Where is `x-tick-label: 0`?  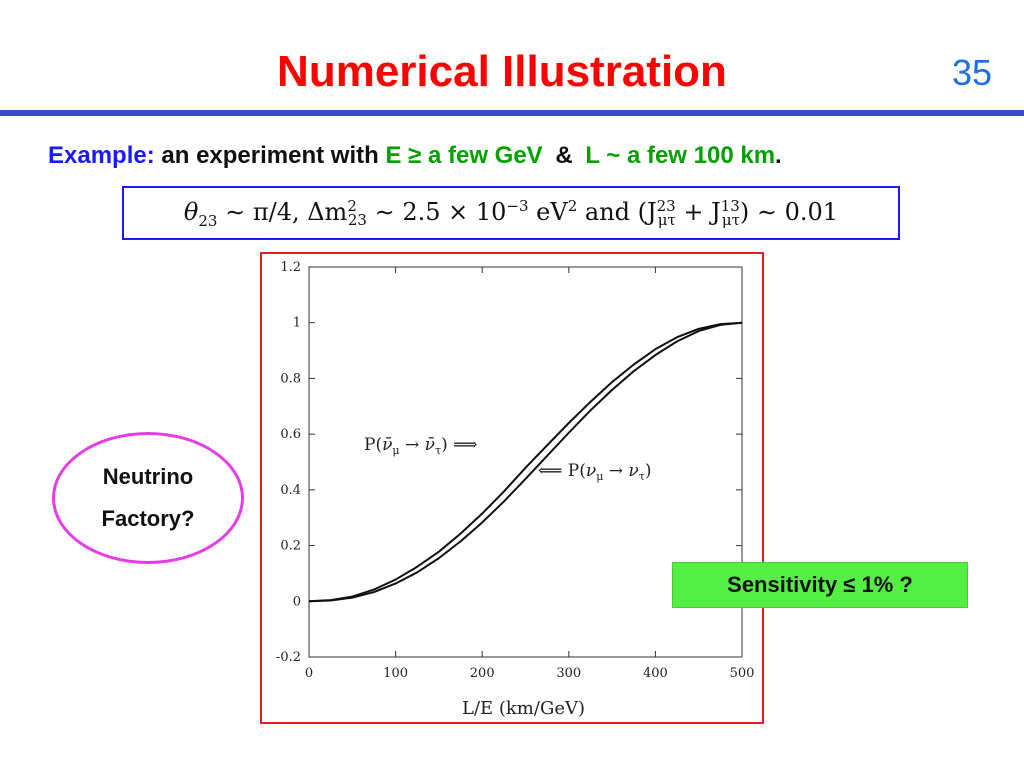 x-tick-label: 0 is located at coordinates (309, 673).